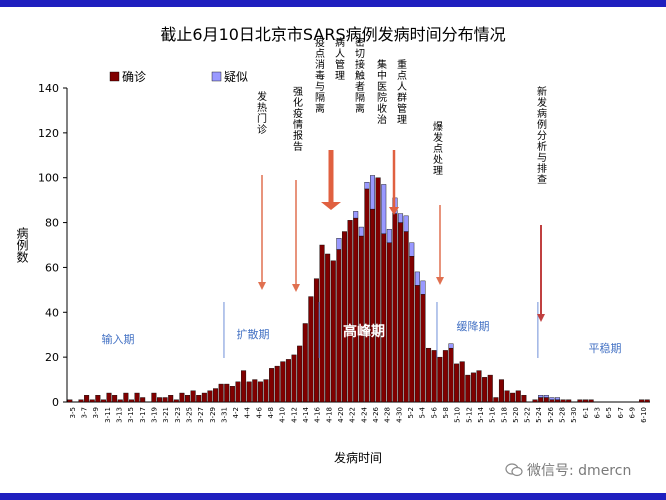 The image size is (666, 500). I want to click on x-tick-label: 4-28, so click(388, 415).